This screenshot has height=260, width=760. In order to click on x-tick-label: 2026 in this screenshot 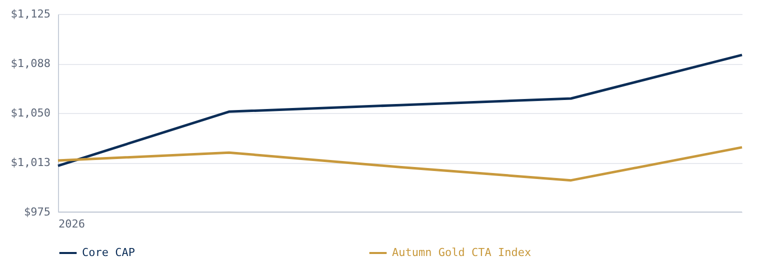, I will do `click(71, 224)`.